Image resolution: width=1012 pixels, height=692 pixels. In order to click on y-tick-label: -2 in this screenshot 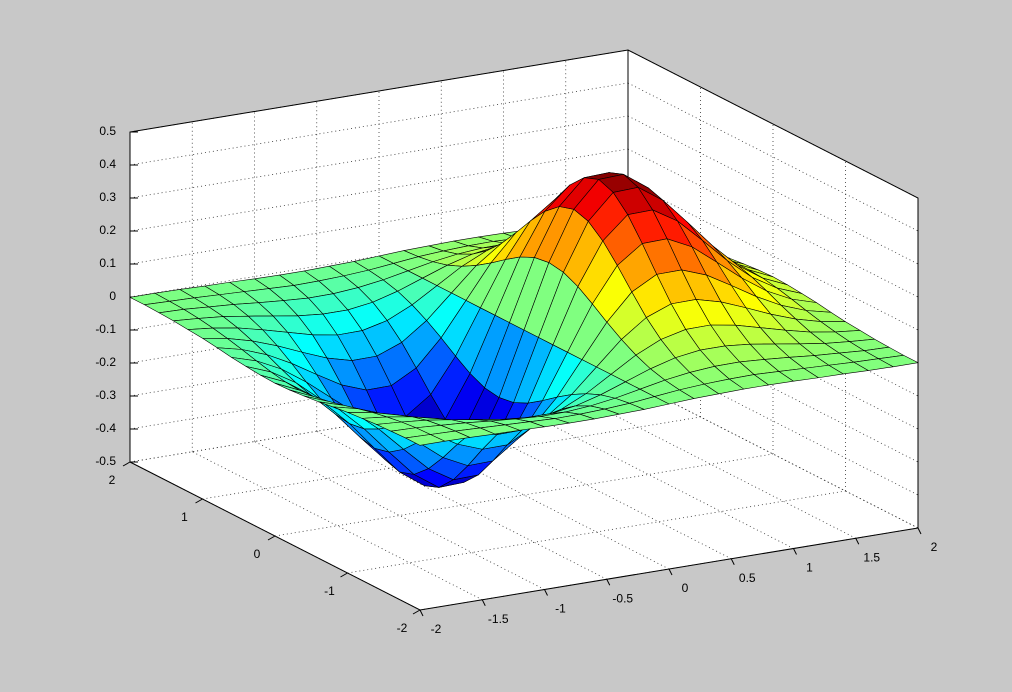, I will do `click(402, 628)`.